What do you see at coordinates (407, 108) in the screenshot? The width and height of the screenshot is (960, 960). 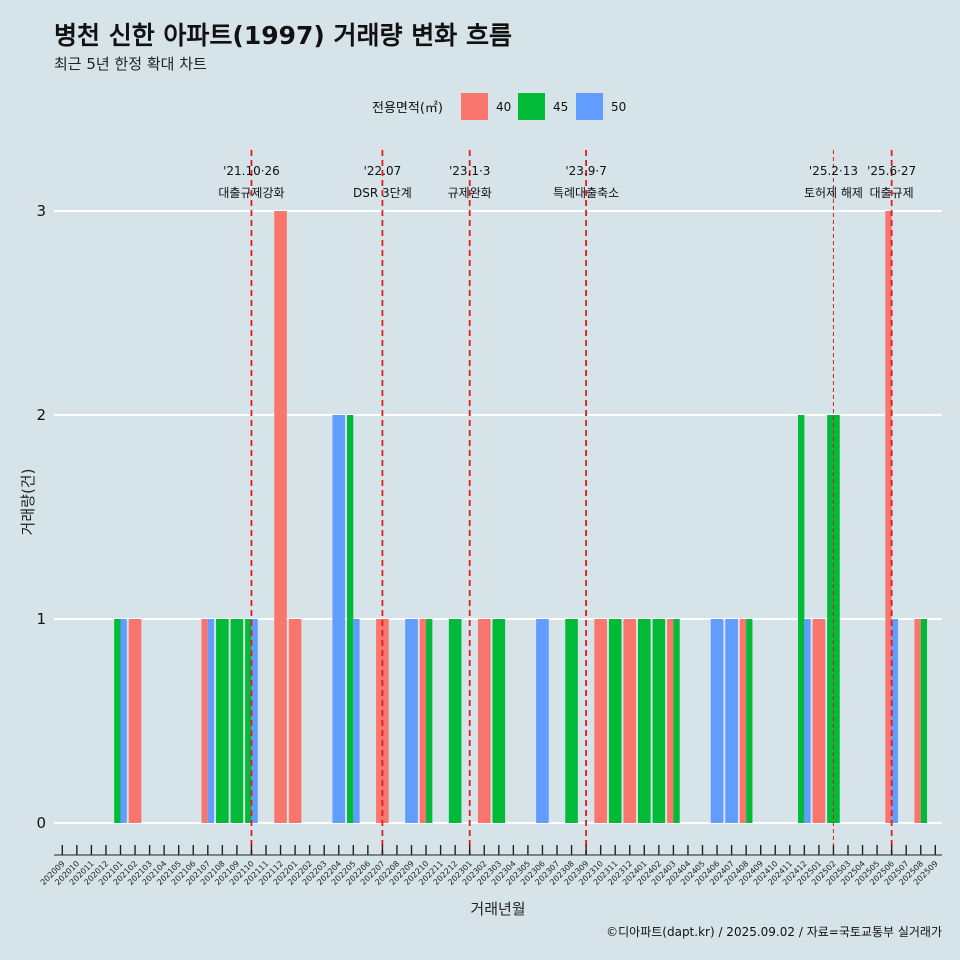 I see `legend-title: 전용면적(㎡)` at bounding box center [407, 108].